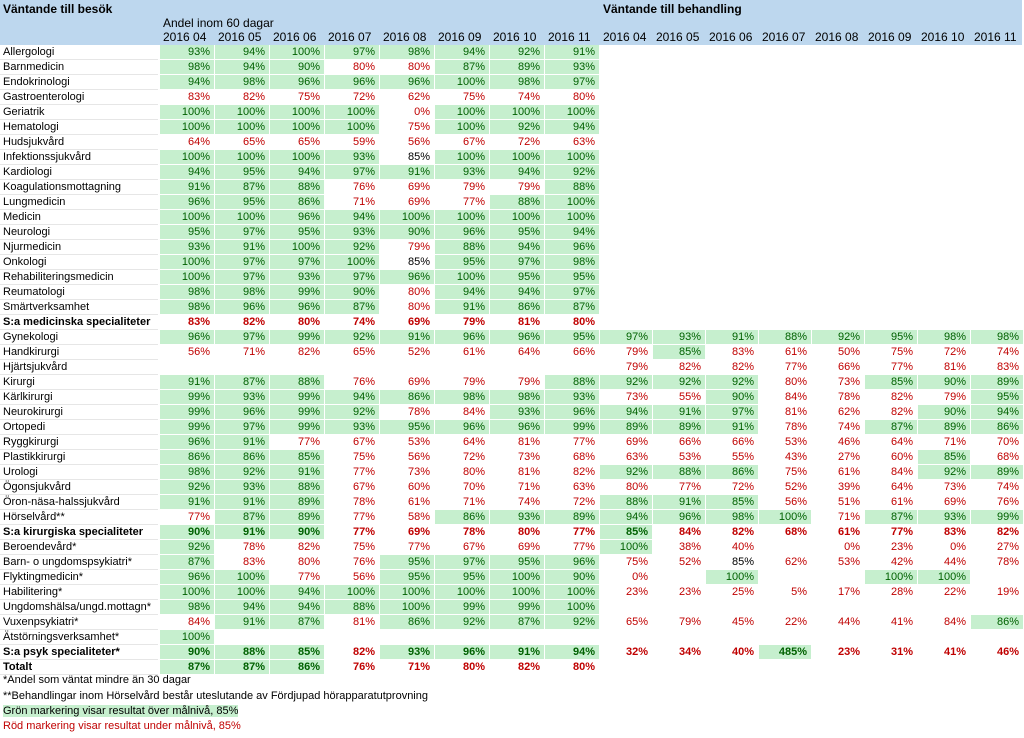 The width and height of the screenshot is (1024, 738). I want to click on treatment-value-cell: 74%, so click(838, 427).